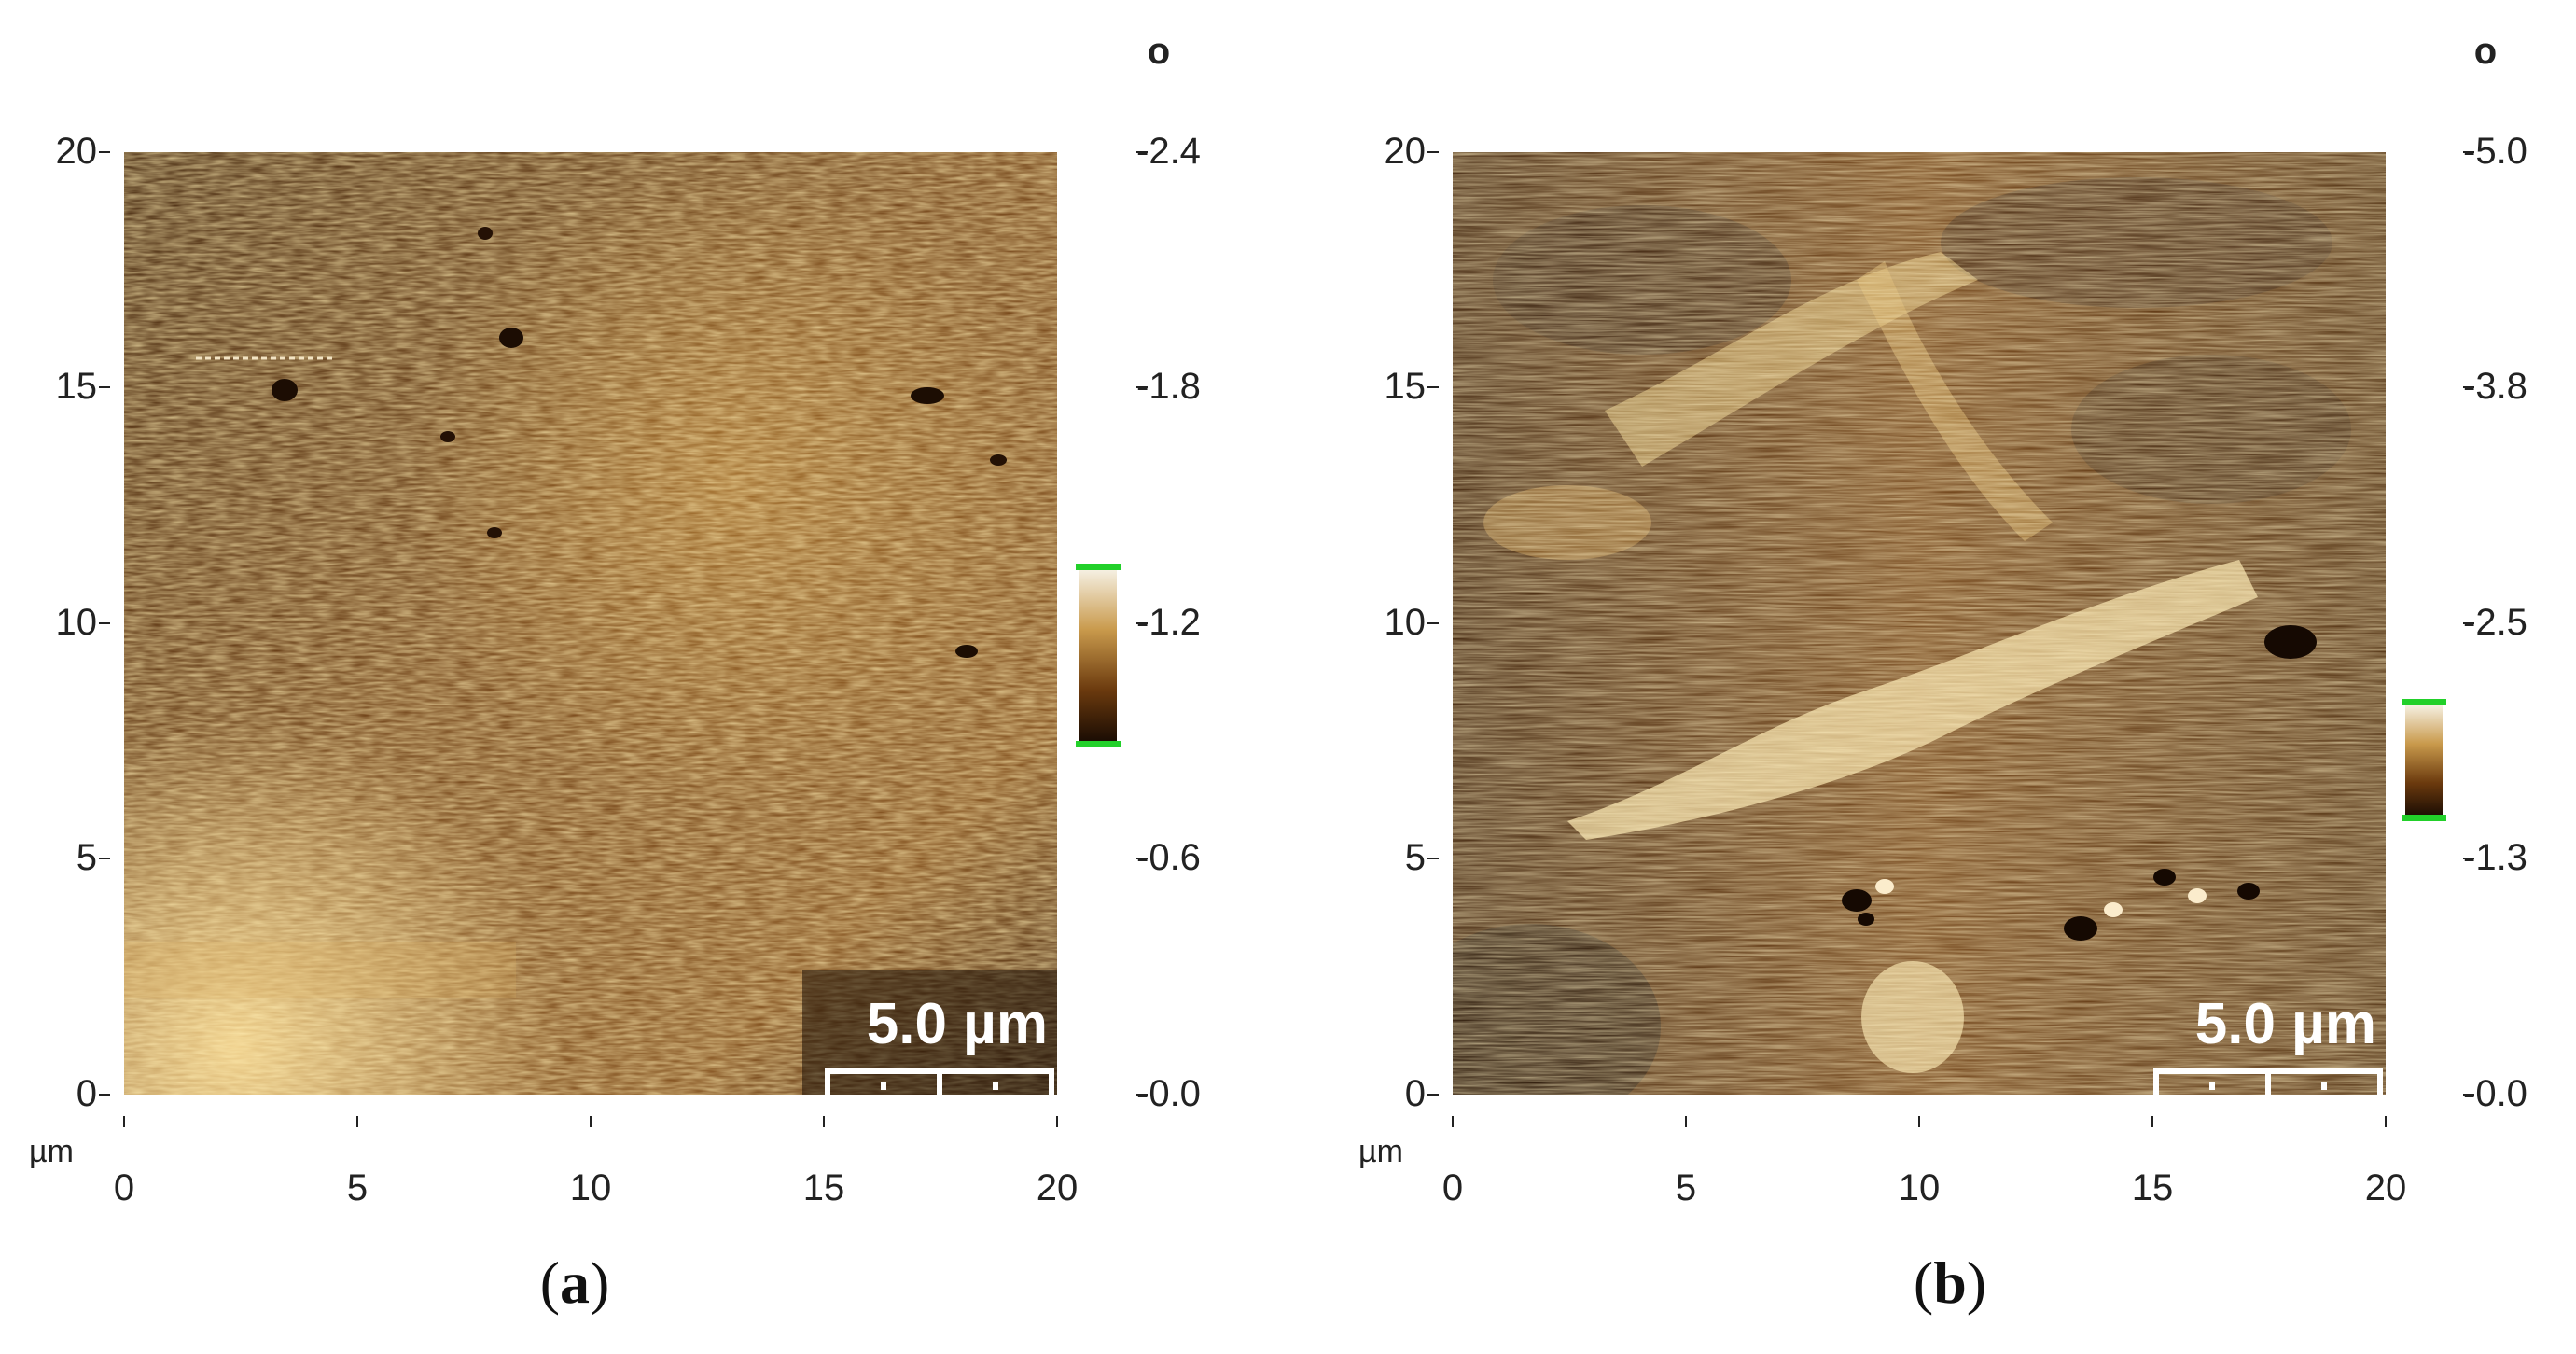 Image resolution: width=2576 pixels, height=1354 pixels. Describe the element at coordinates (2424, 760) in the screenshot. I see `colorbar-b` at that location.